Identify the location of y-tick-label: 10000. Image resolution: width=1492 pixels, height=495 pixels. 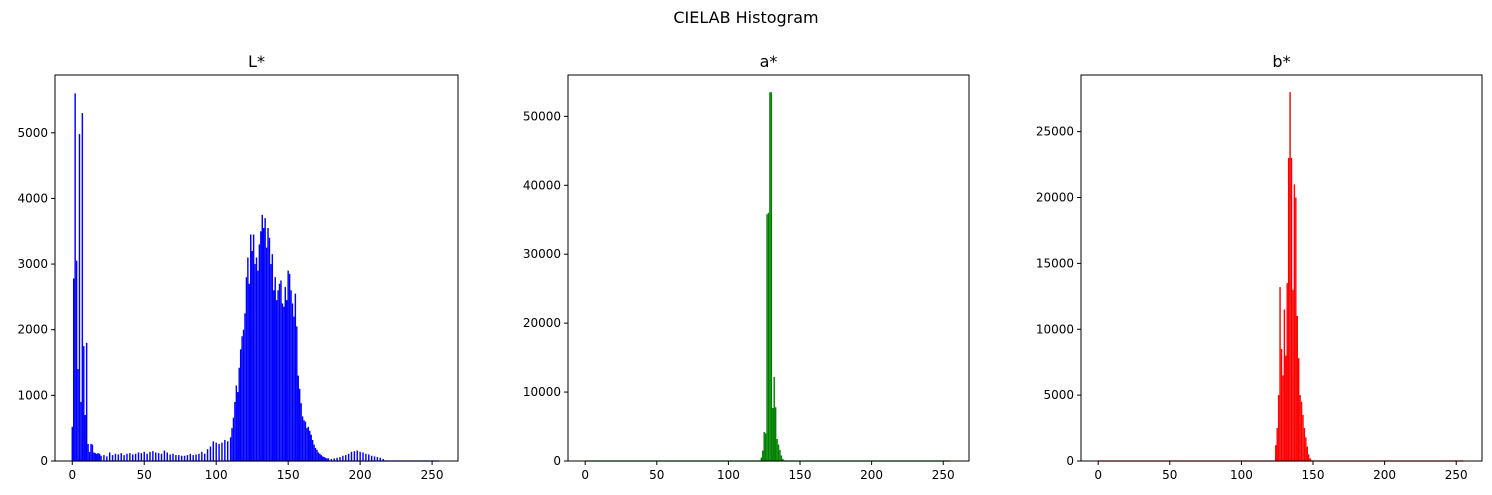
(542, 392).